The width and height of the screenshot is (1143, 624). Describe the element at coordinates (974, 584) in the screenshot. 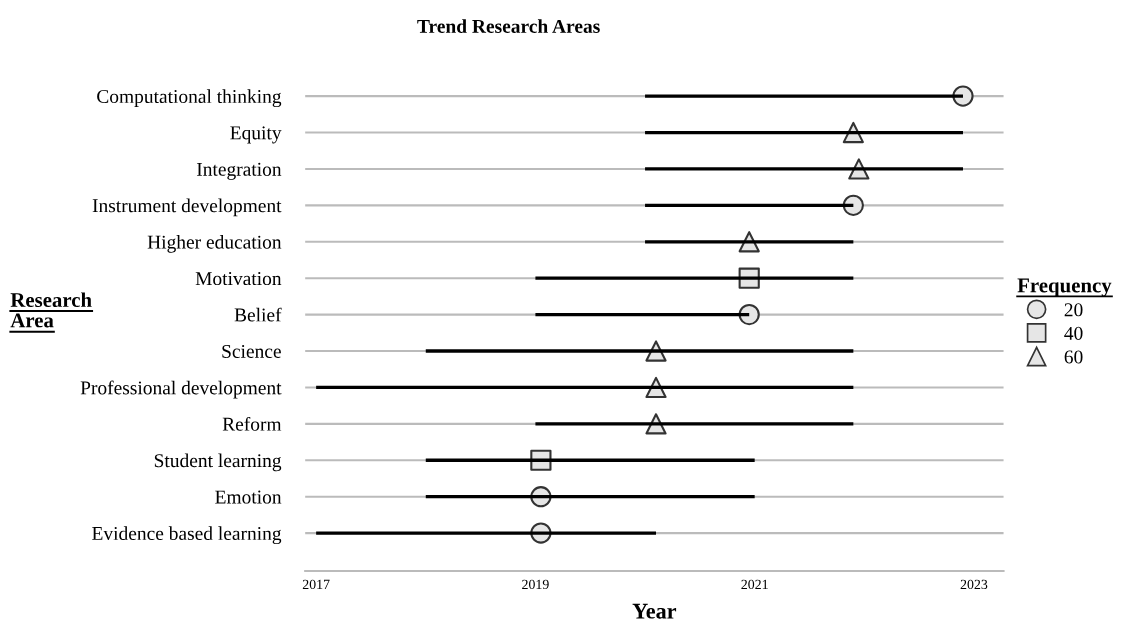

I see `x-tick-label: 2023` at that location.